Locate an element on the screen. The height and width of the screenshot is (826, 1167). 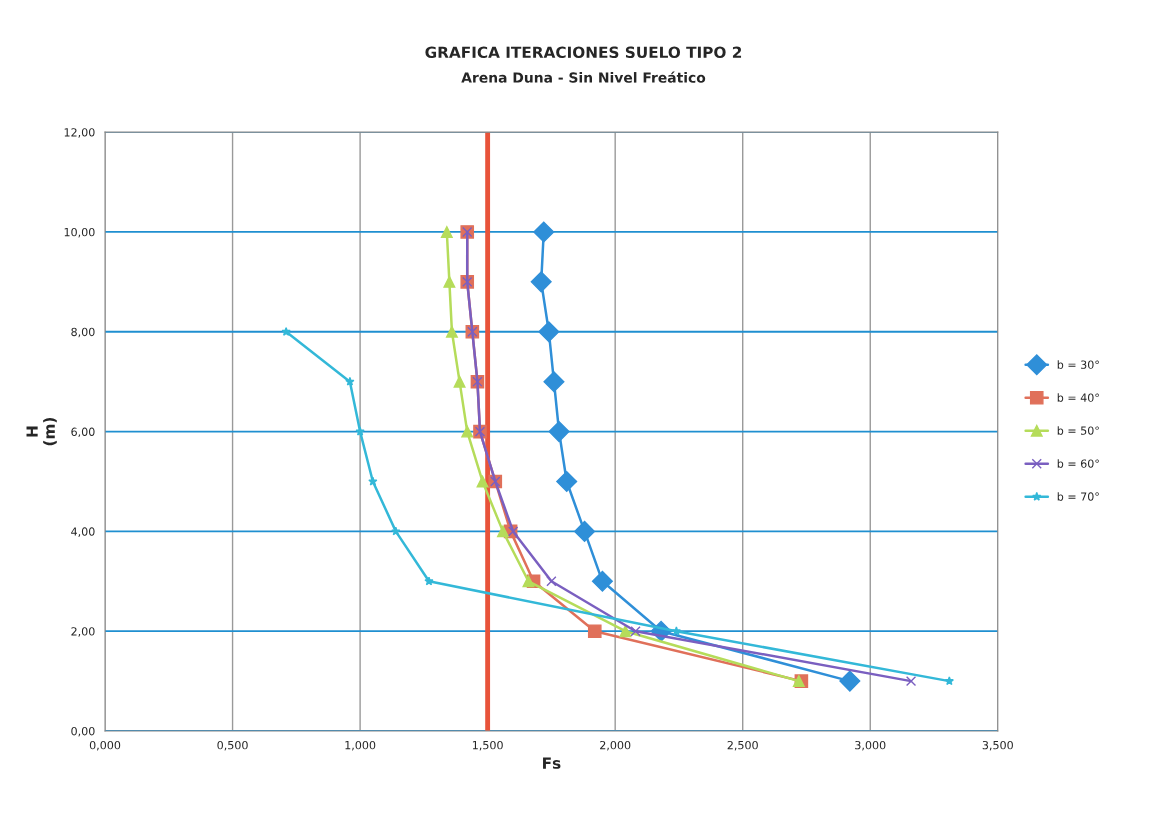
x-tick-label: 1,500 is located at coordinates (487, 745).